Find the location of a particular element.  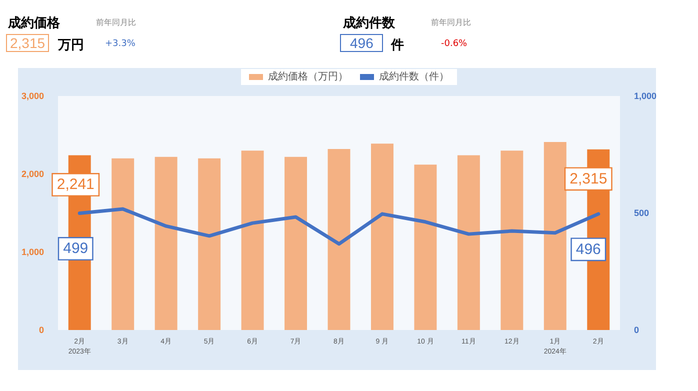

legend-label: 成約件数（件） is located at coordinates (414, 76).